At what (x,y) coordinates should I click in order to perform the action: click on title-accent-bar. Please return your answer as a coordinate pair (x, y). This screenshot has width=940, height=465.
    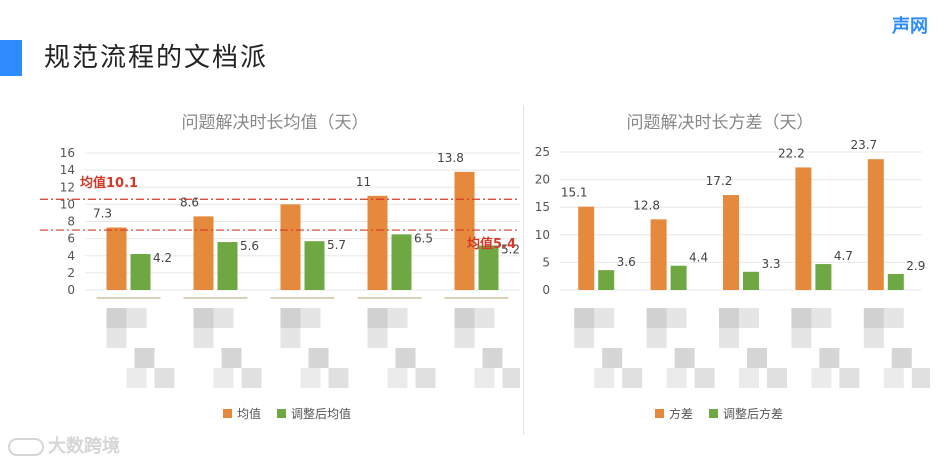
    Looking at the image, I should click on (11, 58).